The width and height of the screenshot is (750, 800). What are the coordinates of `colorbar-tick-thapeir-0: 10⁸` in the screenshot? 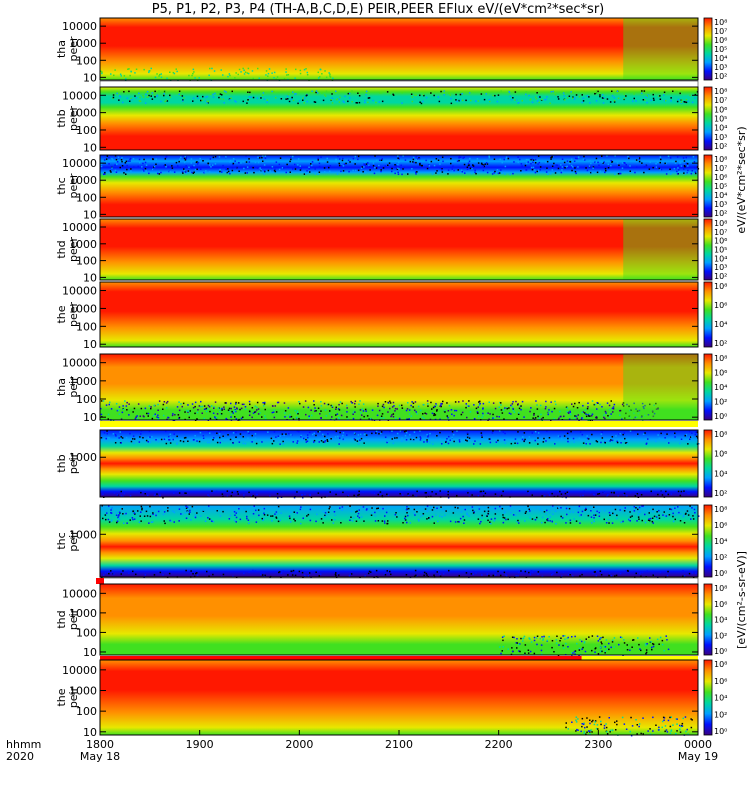 It's located at (720, 358).